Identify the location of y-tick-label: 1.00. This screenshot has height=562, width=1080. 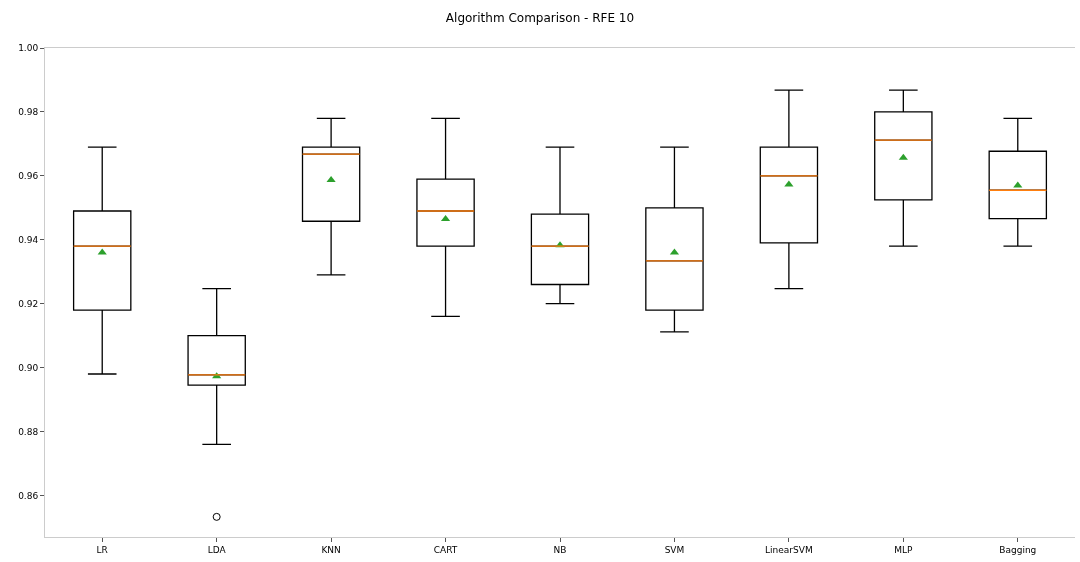
(28, 48).